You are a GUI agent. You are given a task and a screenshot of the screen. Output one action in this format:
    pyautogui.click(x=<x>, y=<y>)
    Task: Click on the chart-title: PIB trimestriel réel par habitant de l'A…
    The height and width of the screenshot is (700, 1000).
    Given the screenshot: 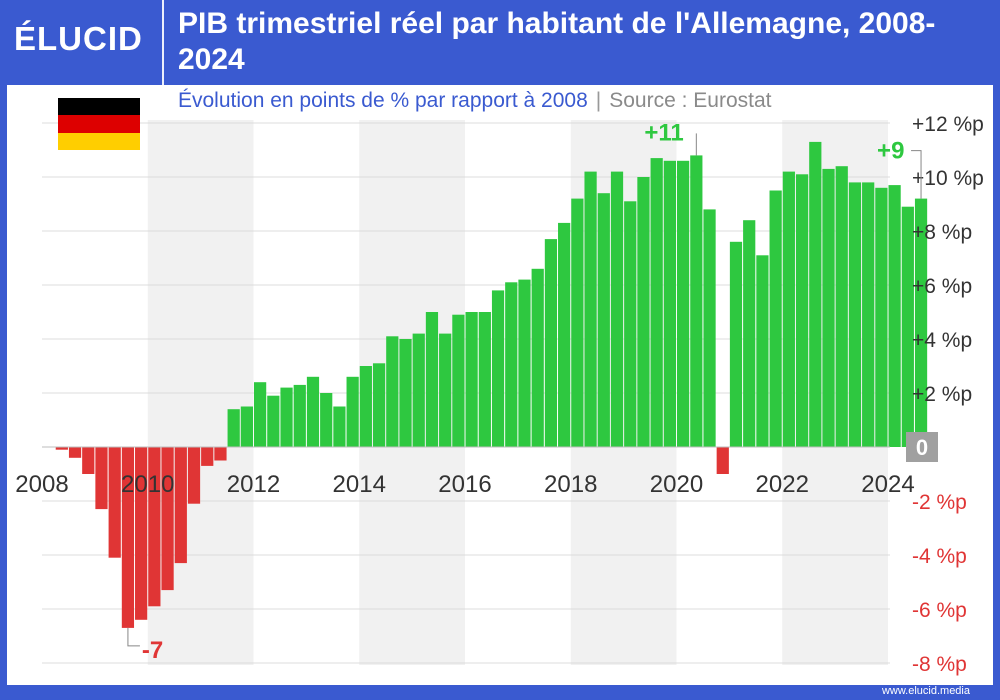 What is the action you would take?
    pyautogui.click(x=557, y=41)
    